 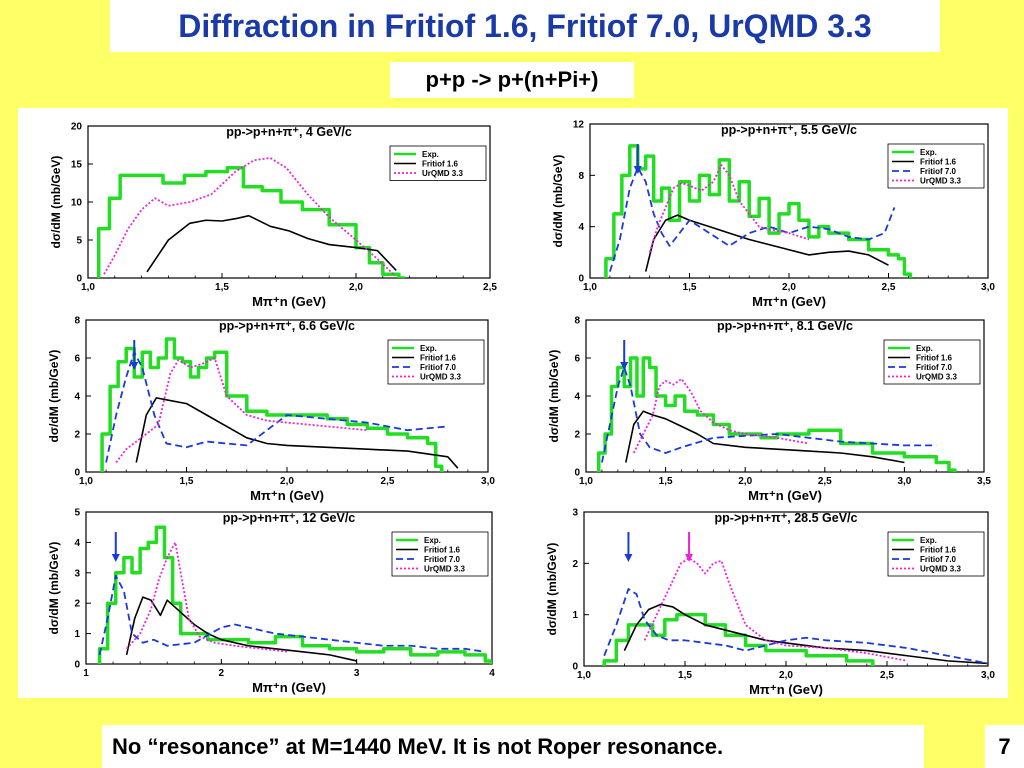 I want to click on x-tick-label: 3,0, so click(x=904, y=481).